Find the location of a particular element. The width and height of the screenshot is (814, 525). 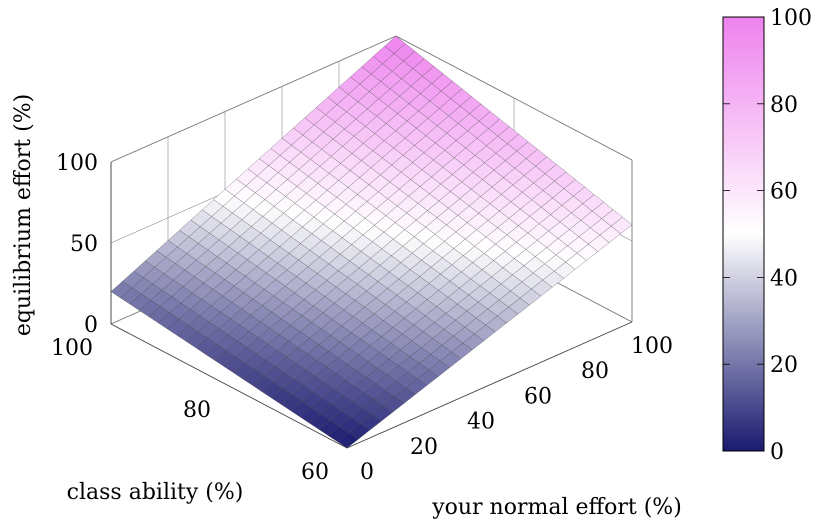

z-tick-label: 50 is located at coordinates (84, 244).